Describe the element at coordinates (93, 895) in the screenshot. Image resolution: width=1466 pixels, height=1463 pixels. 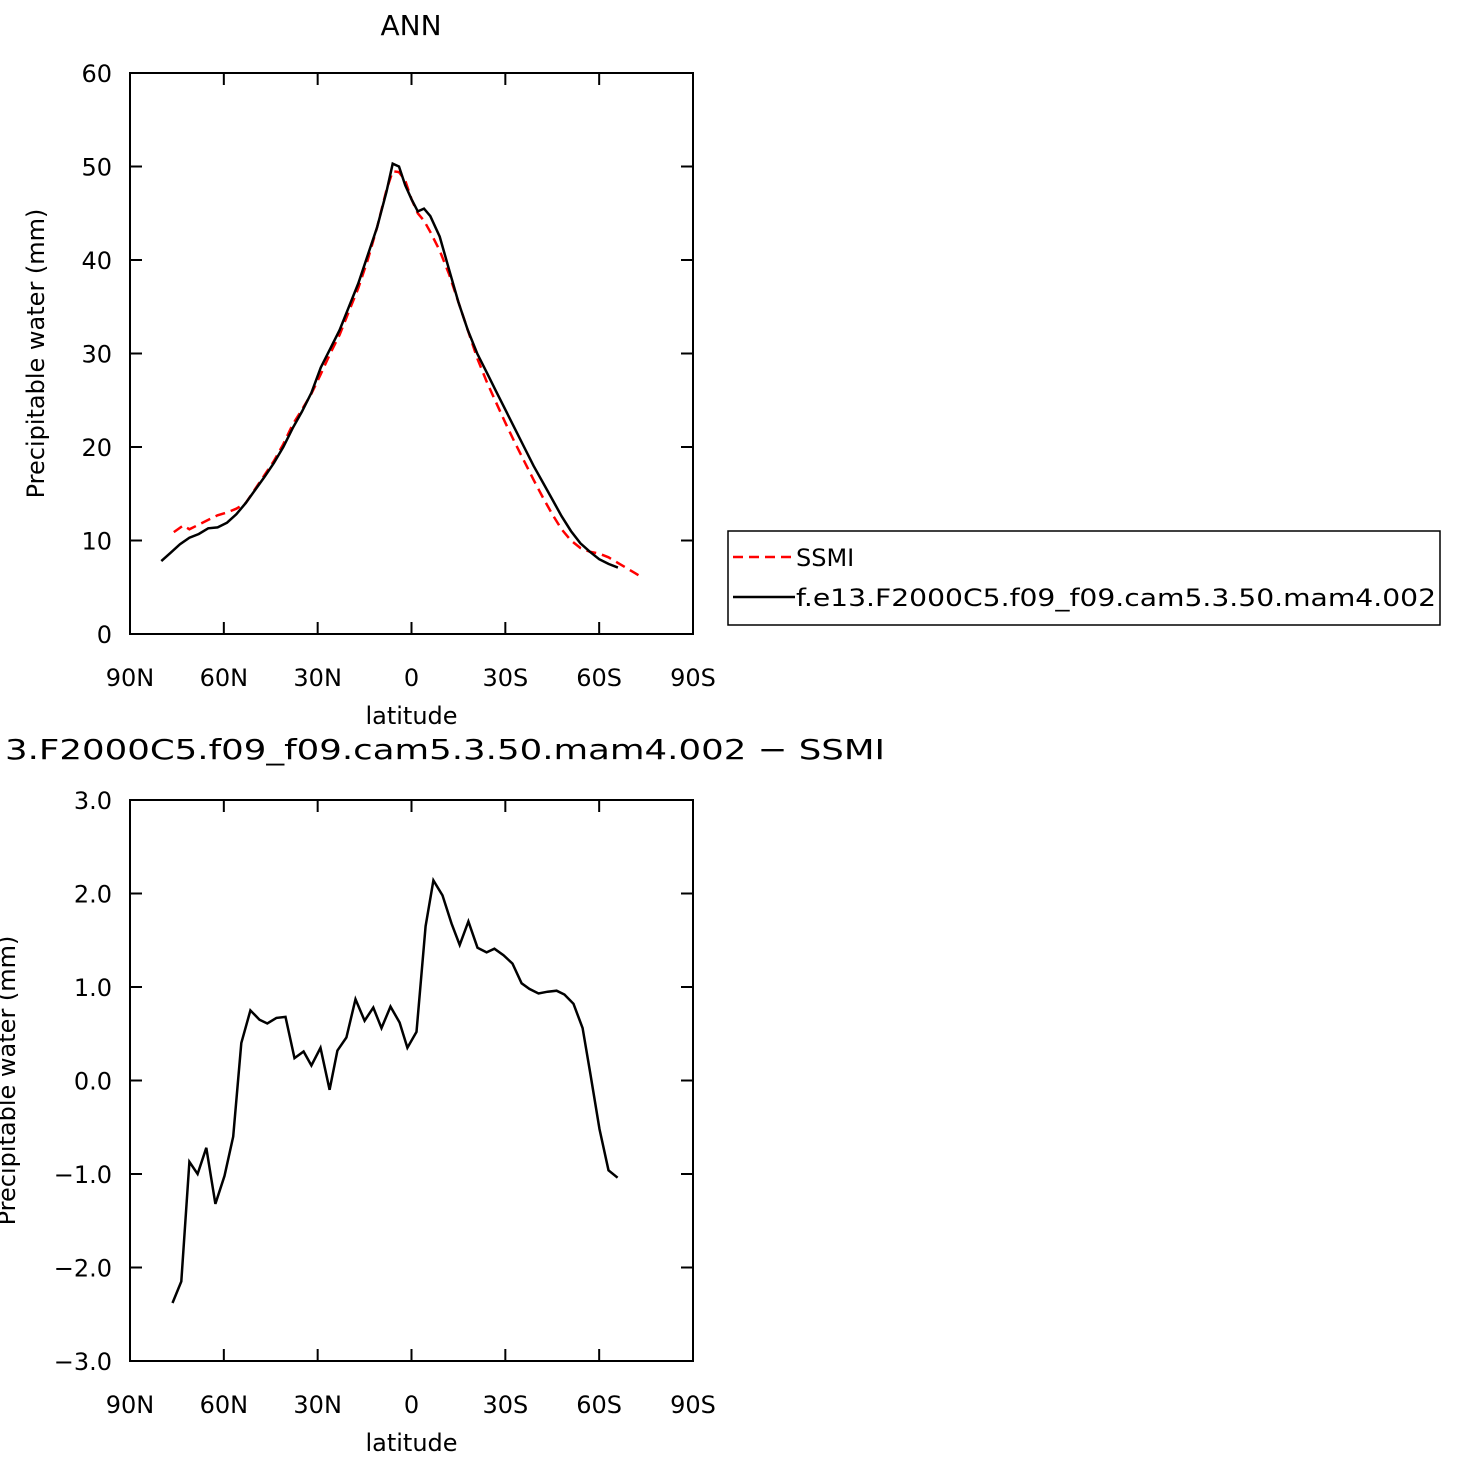
I see `y-tick-label: 2.0` at that location.